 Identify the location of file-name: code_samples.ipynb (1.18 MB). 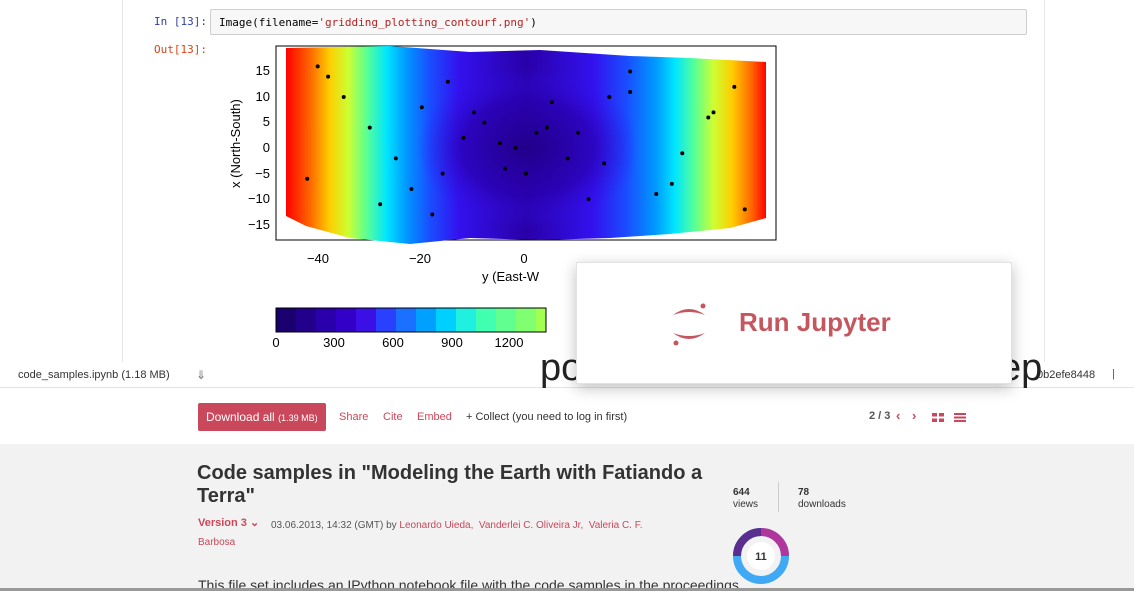
(94, 375).